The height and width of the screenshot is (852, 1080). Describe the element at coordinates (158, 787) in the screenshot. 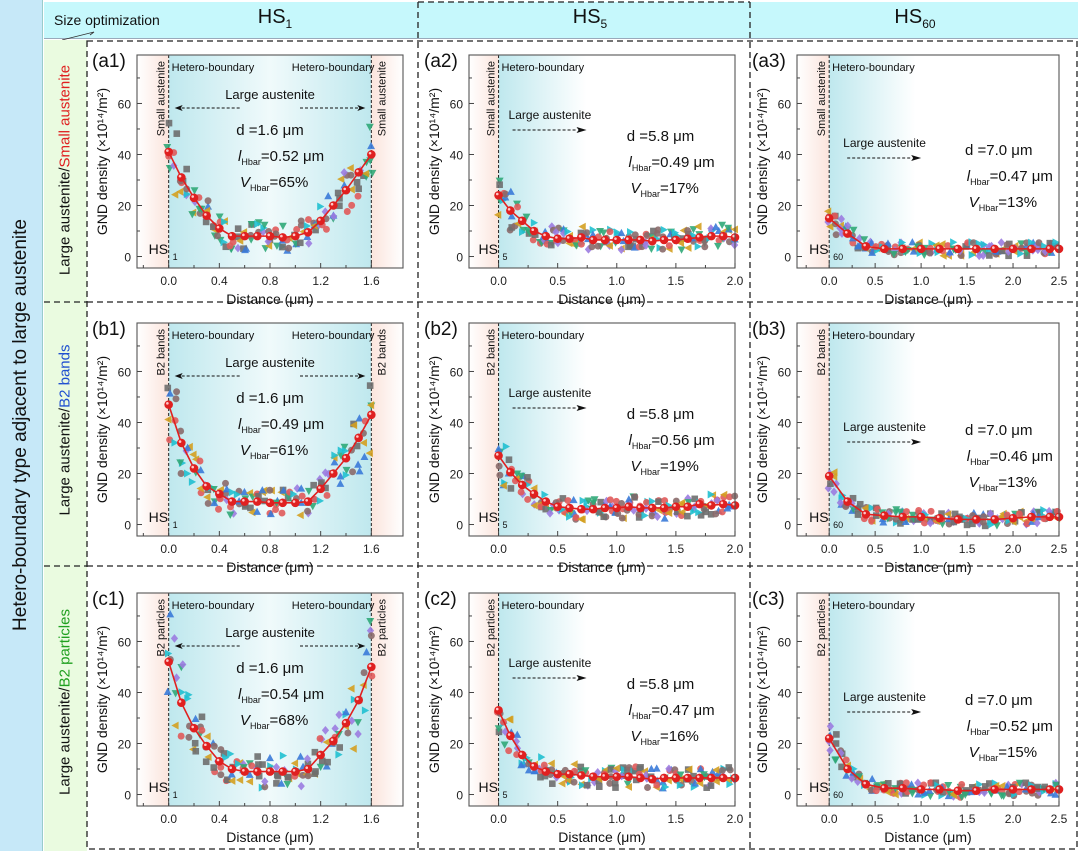

I see `hs-label: HS` at that location.